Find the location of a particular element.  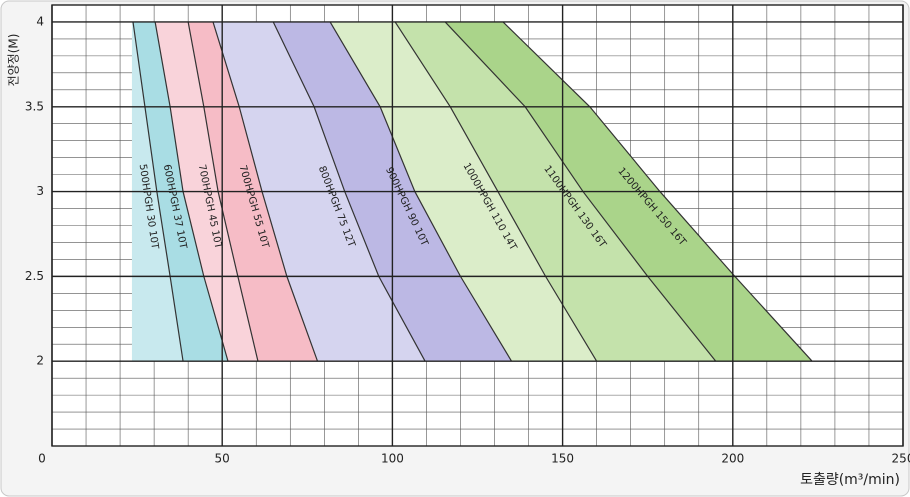

y-tick-label: 4 is located at coordinates (40, 21).